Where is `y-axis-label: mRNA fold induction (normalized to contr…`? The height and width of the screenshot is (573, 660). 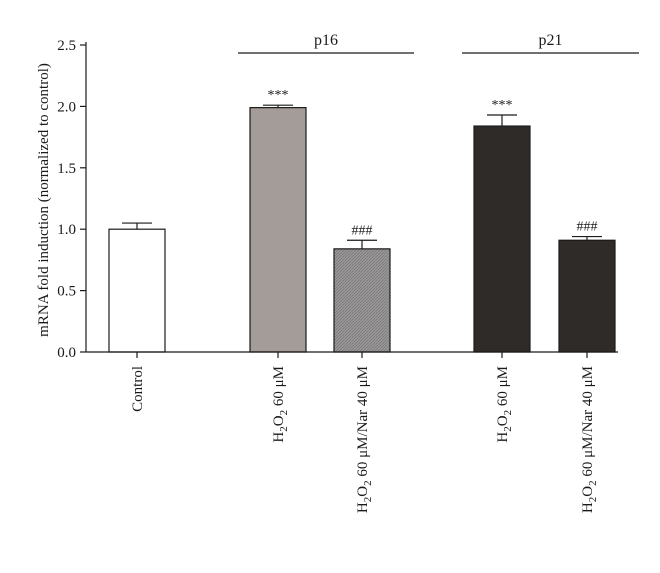
y-axis-label: mRNA fold induction (normalized to contr… is located at coordinates (44, 200).